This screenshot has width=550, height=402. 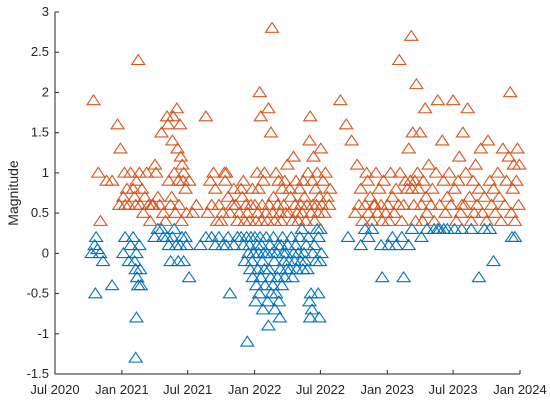 I want to click on y-tick-label: 1, so click(x=45, y=172).